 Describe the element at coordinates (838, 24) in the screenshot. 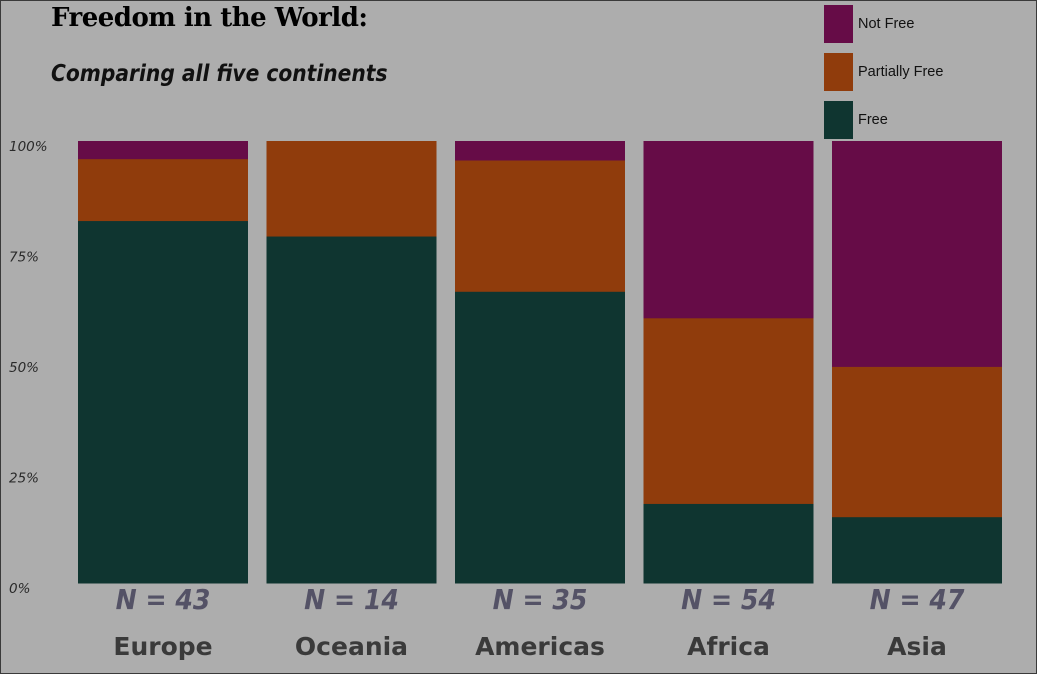

I see `legend-swatch-not-free` at that location.